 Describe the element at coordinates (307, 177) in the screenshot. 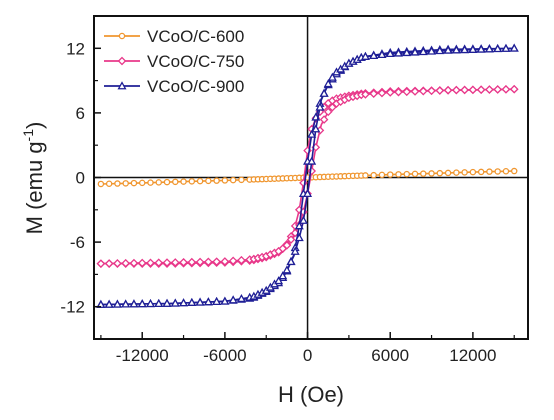

I see `series-VCoO/C-600` at that location.